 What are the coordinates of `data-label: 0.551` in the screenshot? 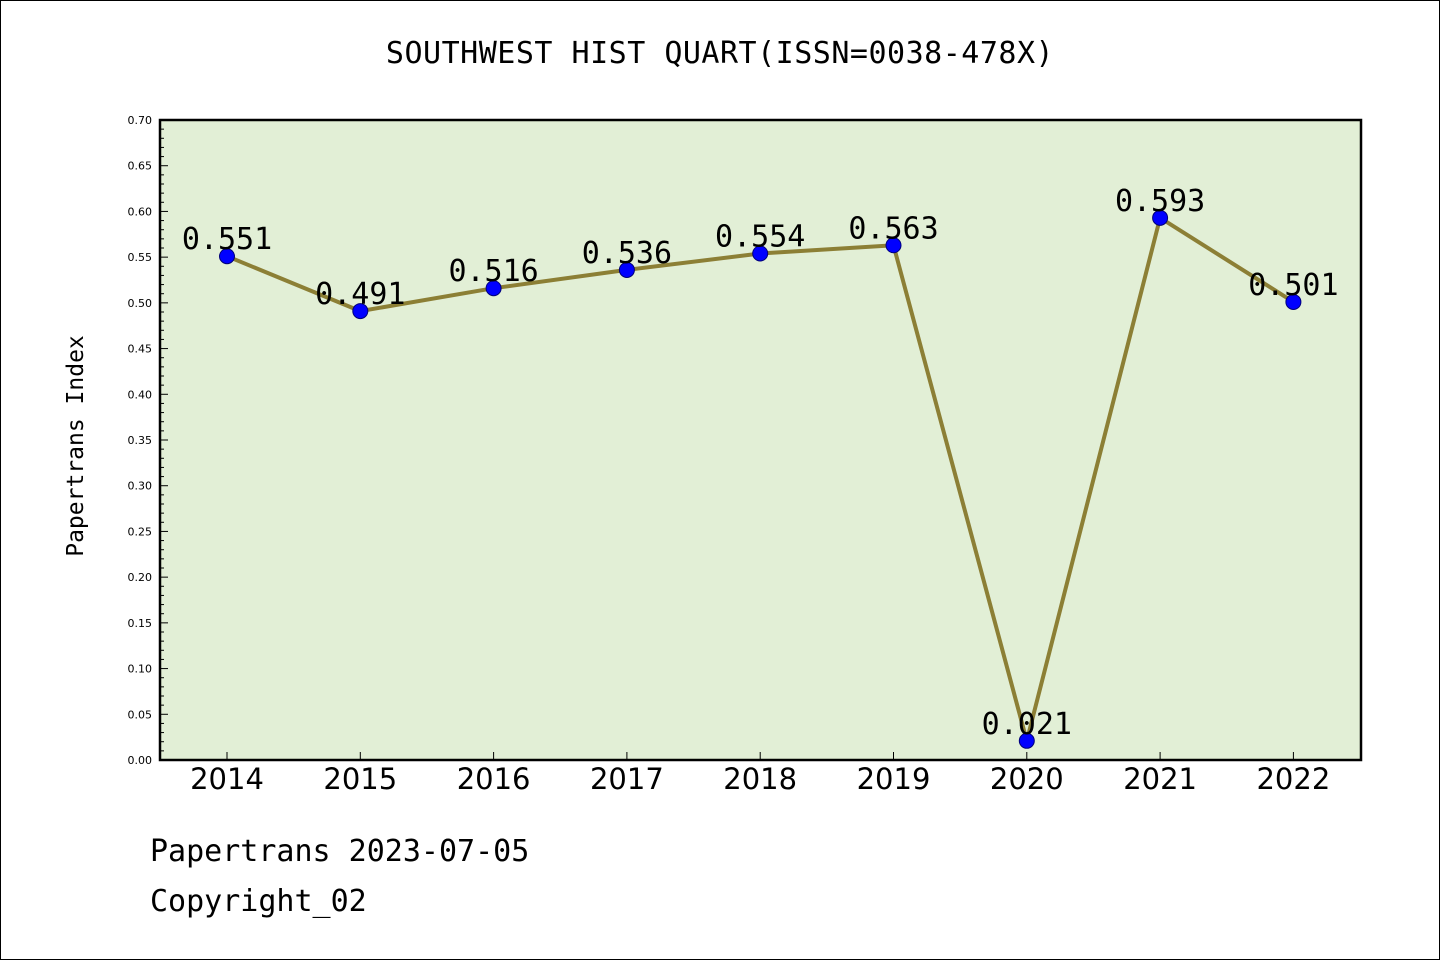 It's located at (227, 239).